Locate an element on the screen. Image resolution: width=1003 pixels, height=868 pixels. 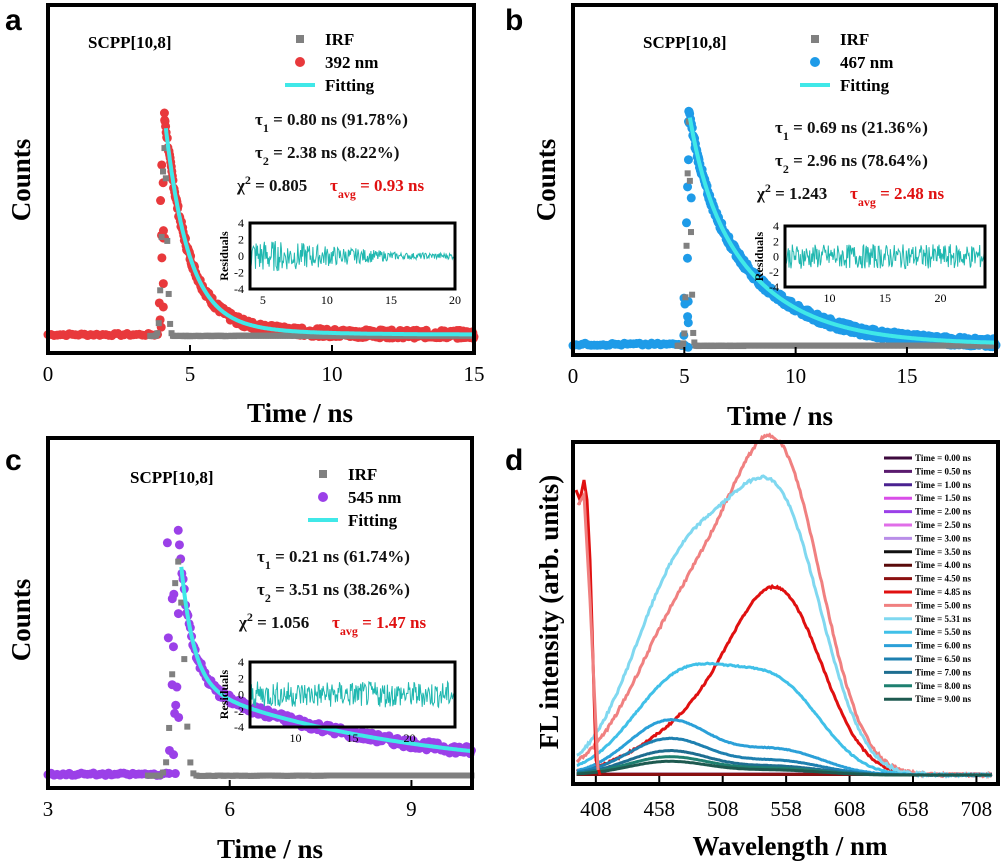
legend-irf-marker is located at coordinates (300, 39).